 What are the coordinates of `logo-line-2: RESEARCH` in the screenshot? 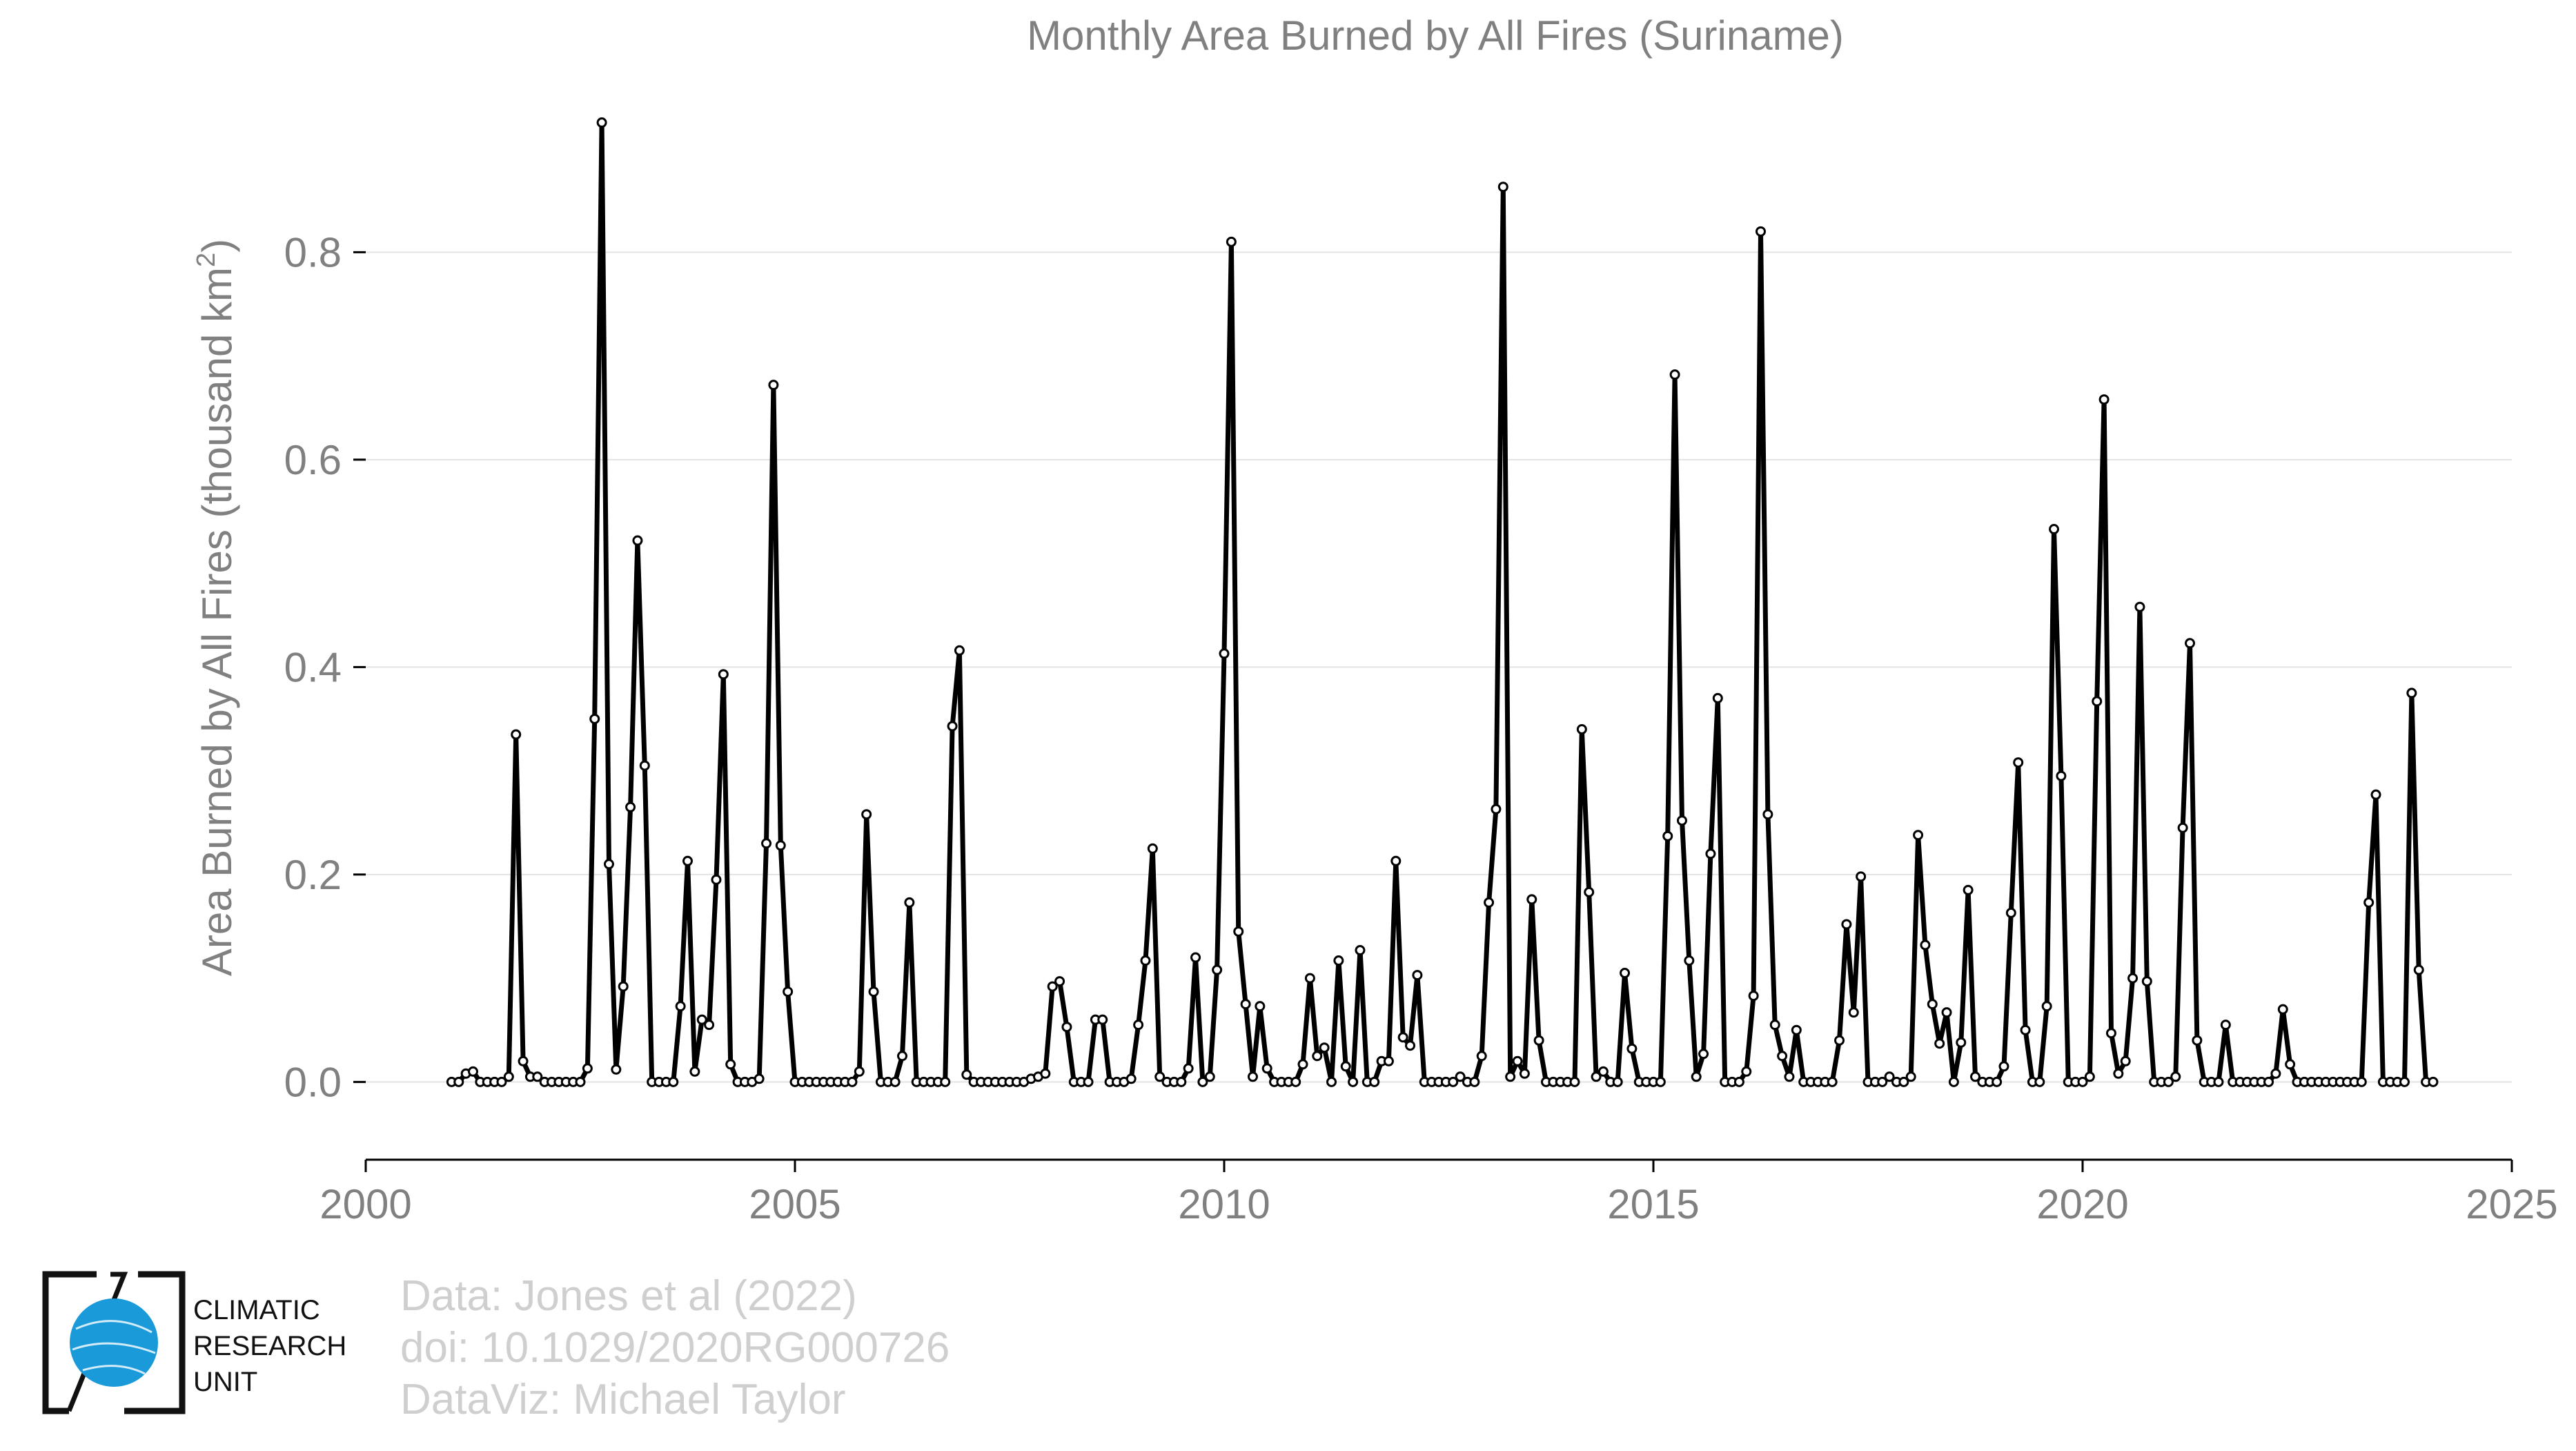 It's located at (270, 1346).